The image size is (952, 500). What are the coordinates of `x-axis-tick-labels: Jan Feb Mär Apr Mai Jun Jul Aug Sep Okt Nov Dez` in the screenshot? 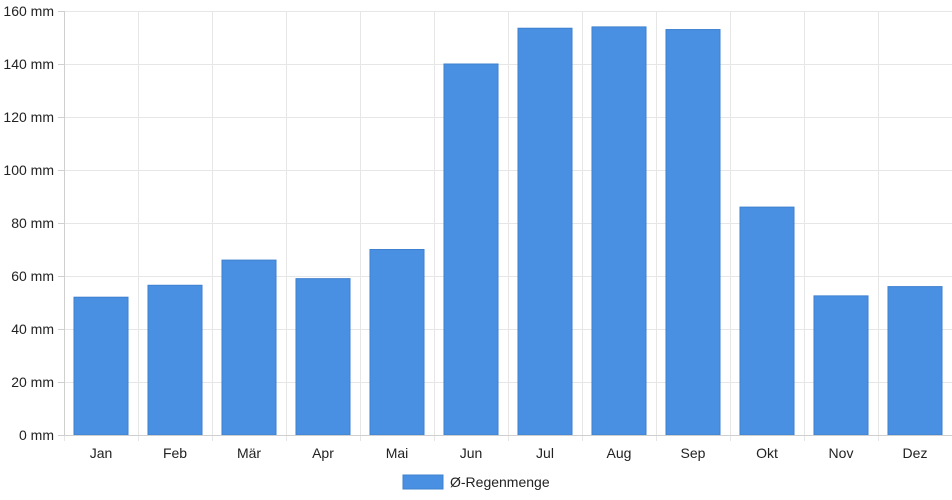 It's located at (509, 453).